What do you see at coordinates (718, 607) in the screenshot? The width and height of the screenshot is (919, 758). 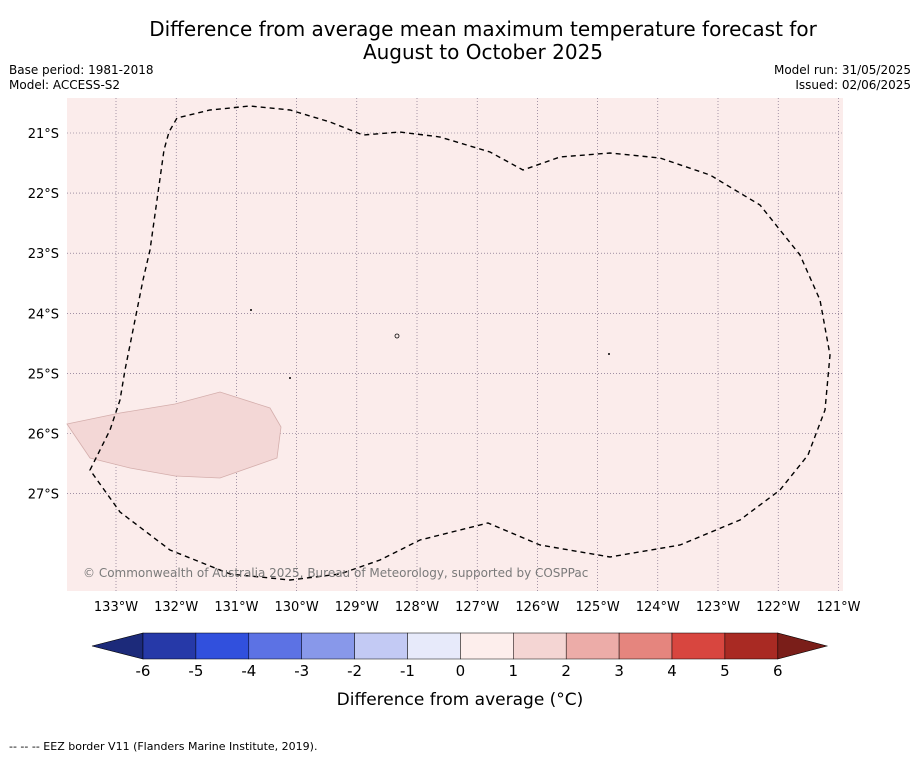 I see `longitude-label: 123°W` at bounding box center [718, 607].